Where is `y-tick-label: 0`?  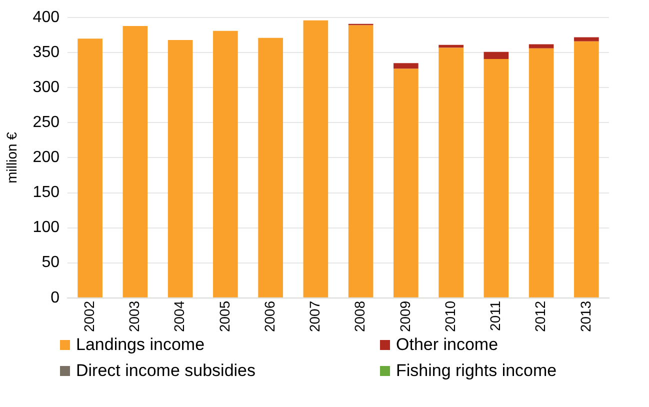 y-tick-label: 0 is located at coordinates (55, 297).